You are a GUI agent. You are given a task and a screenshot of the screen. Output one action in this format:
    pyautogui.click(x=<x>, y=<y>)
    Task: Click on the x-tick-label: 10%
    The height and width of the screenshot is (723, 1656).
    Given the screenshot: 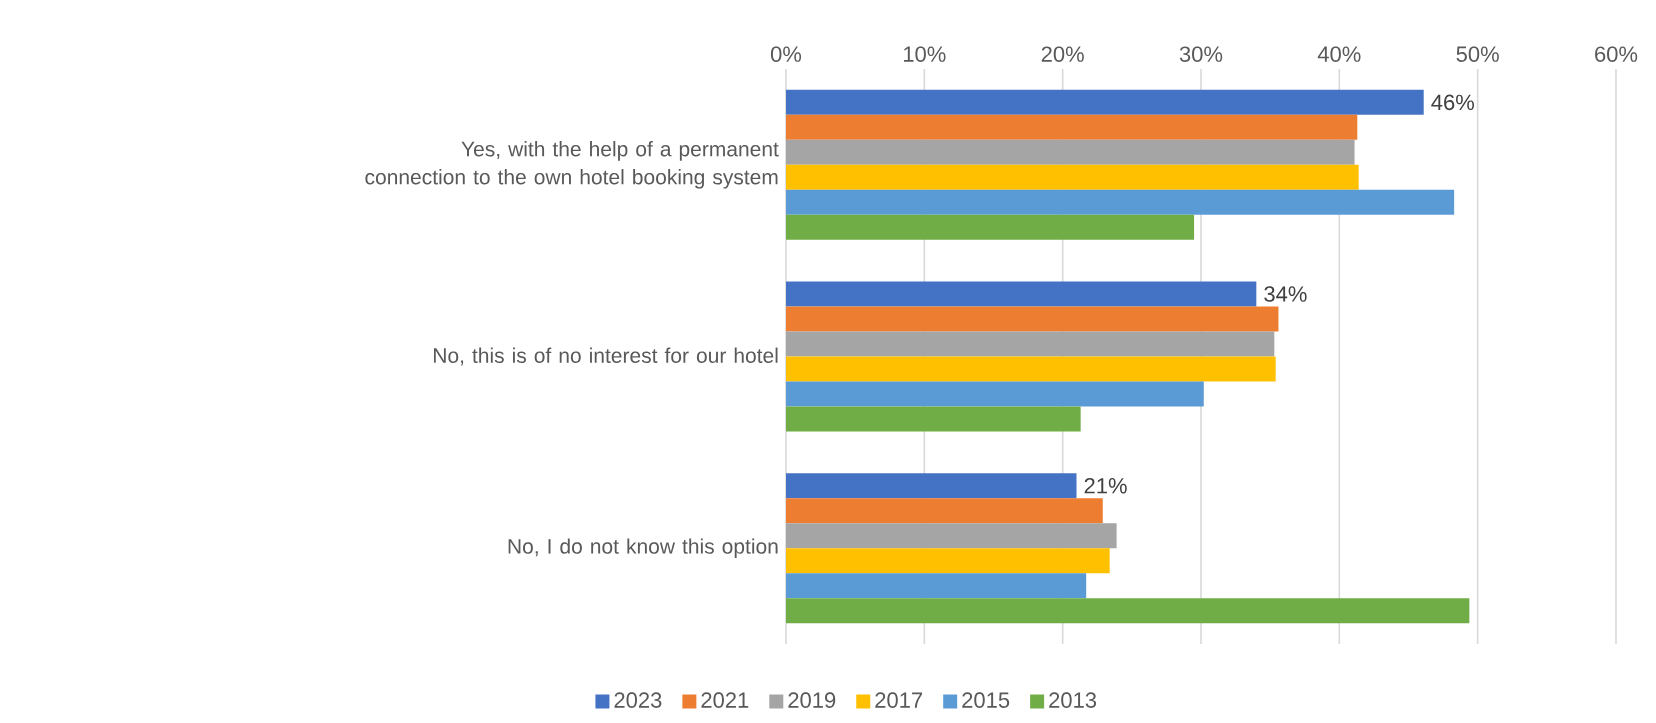 What is the action you would take?
    pyautogui.click(x=924, y=54)
    